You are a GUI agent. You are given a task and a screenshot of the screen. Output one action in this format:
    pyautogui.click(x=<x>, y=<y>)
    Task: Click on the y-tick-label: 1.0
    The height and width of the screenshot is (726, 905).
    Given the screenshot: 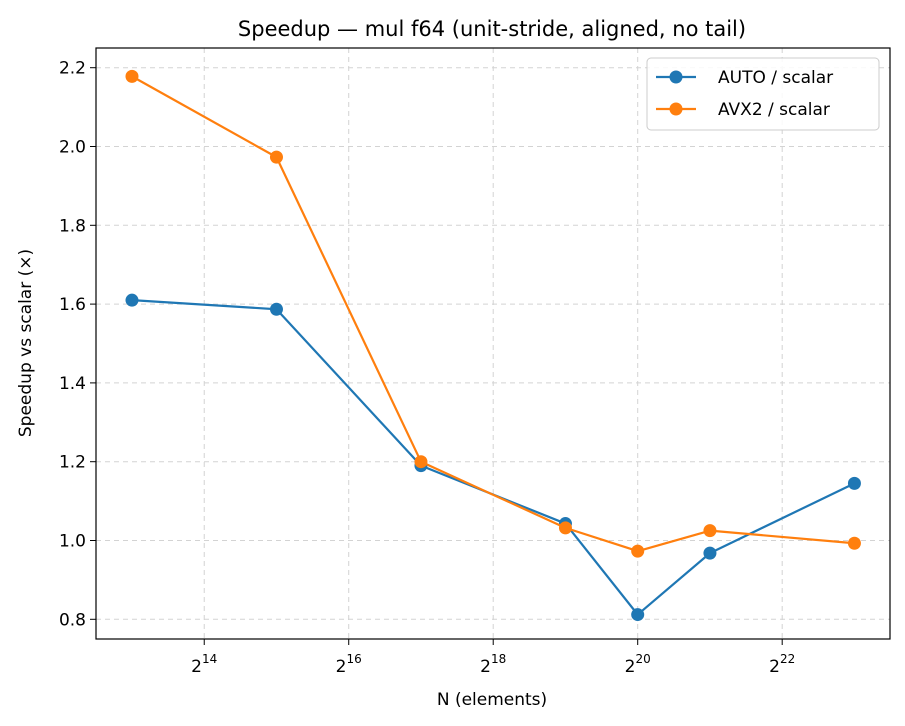 What is the action you would take?
    pyautogui.click(x=72, y=542)
    